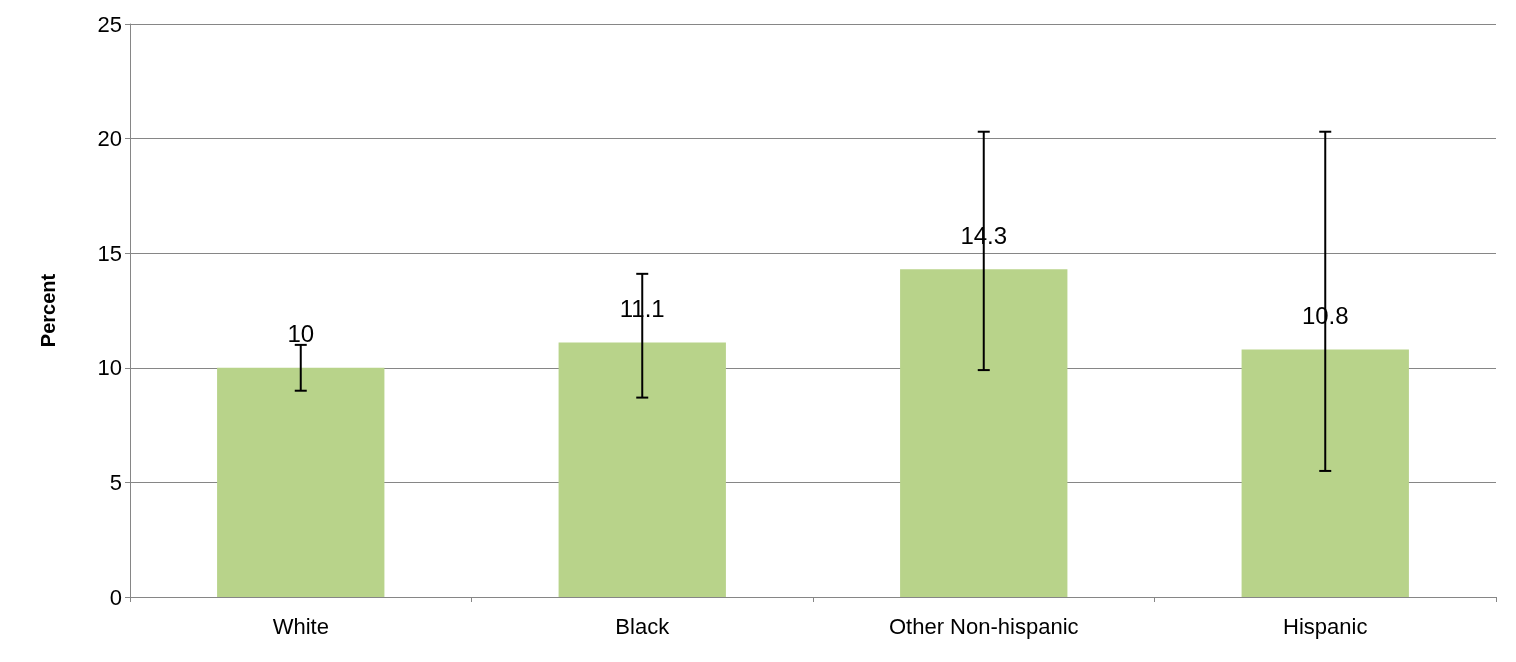  Describe the element at coordinates (48, 310) in the screenshot. I see `y-axis-title: Percent` at that location.